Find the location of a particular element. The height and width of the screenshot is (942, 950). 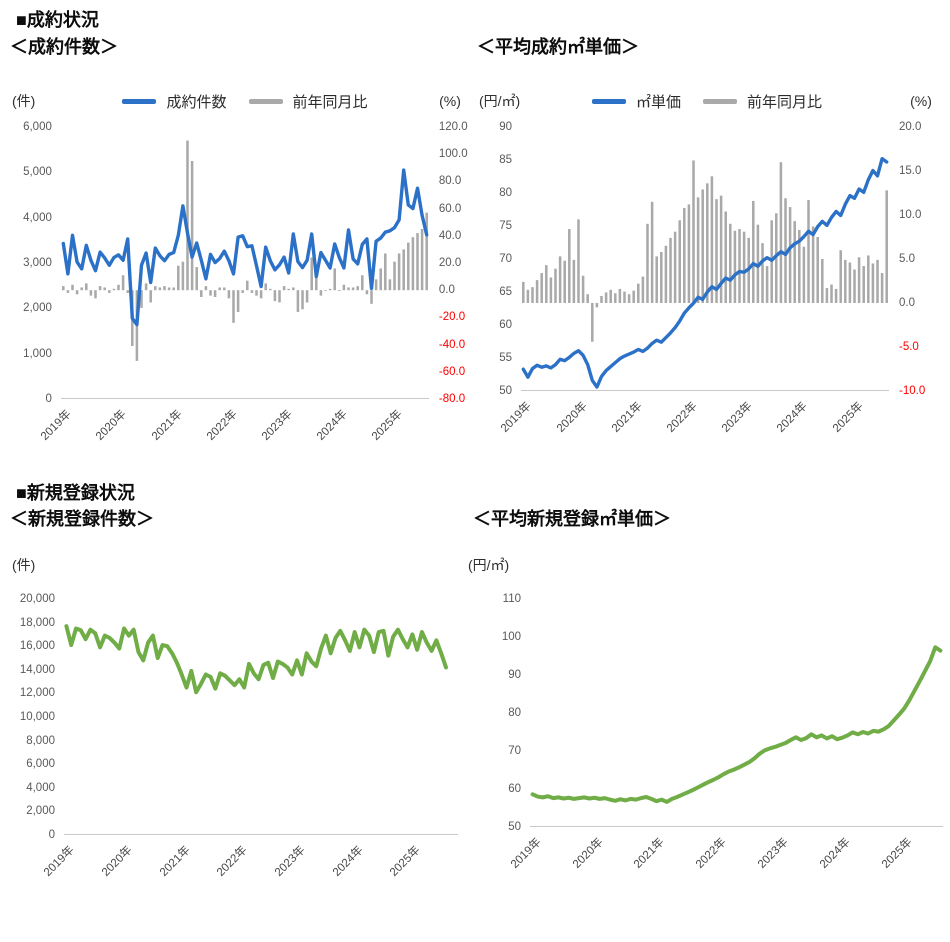

y-tick-label: 12,000 is located at coordinates (37, 693).